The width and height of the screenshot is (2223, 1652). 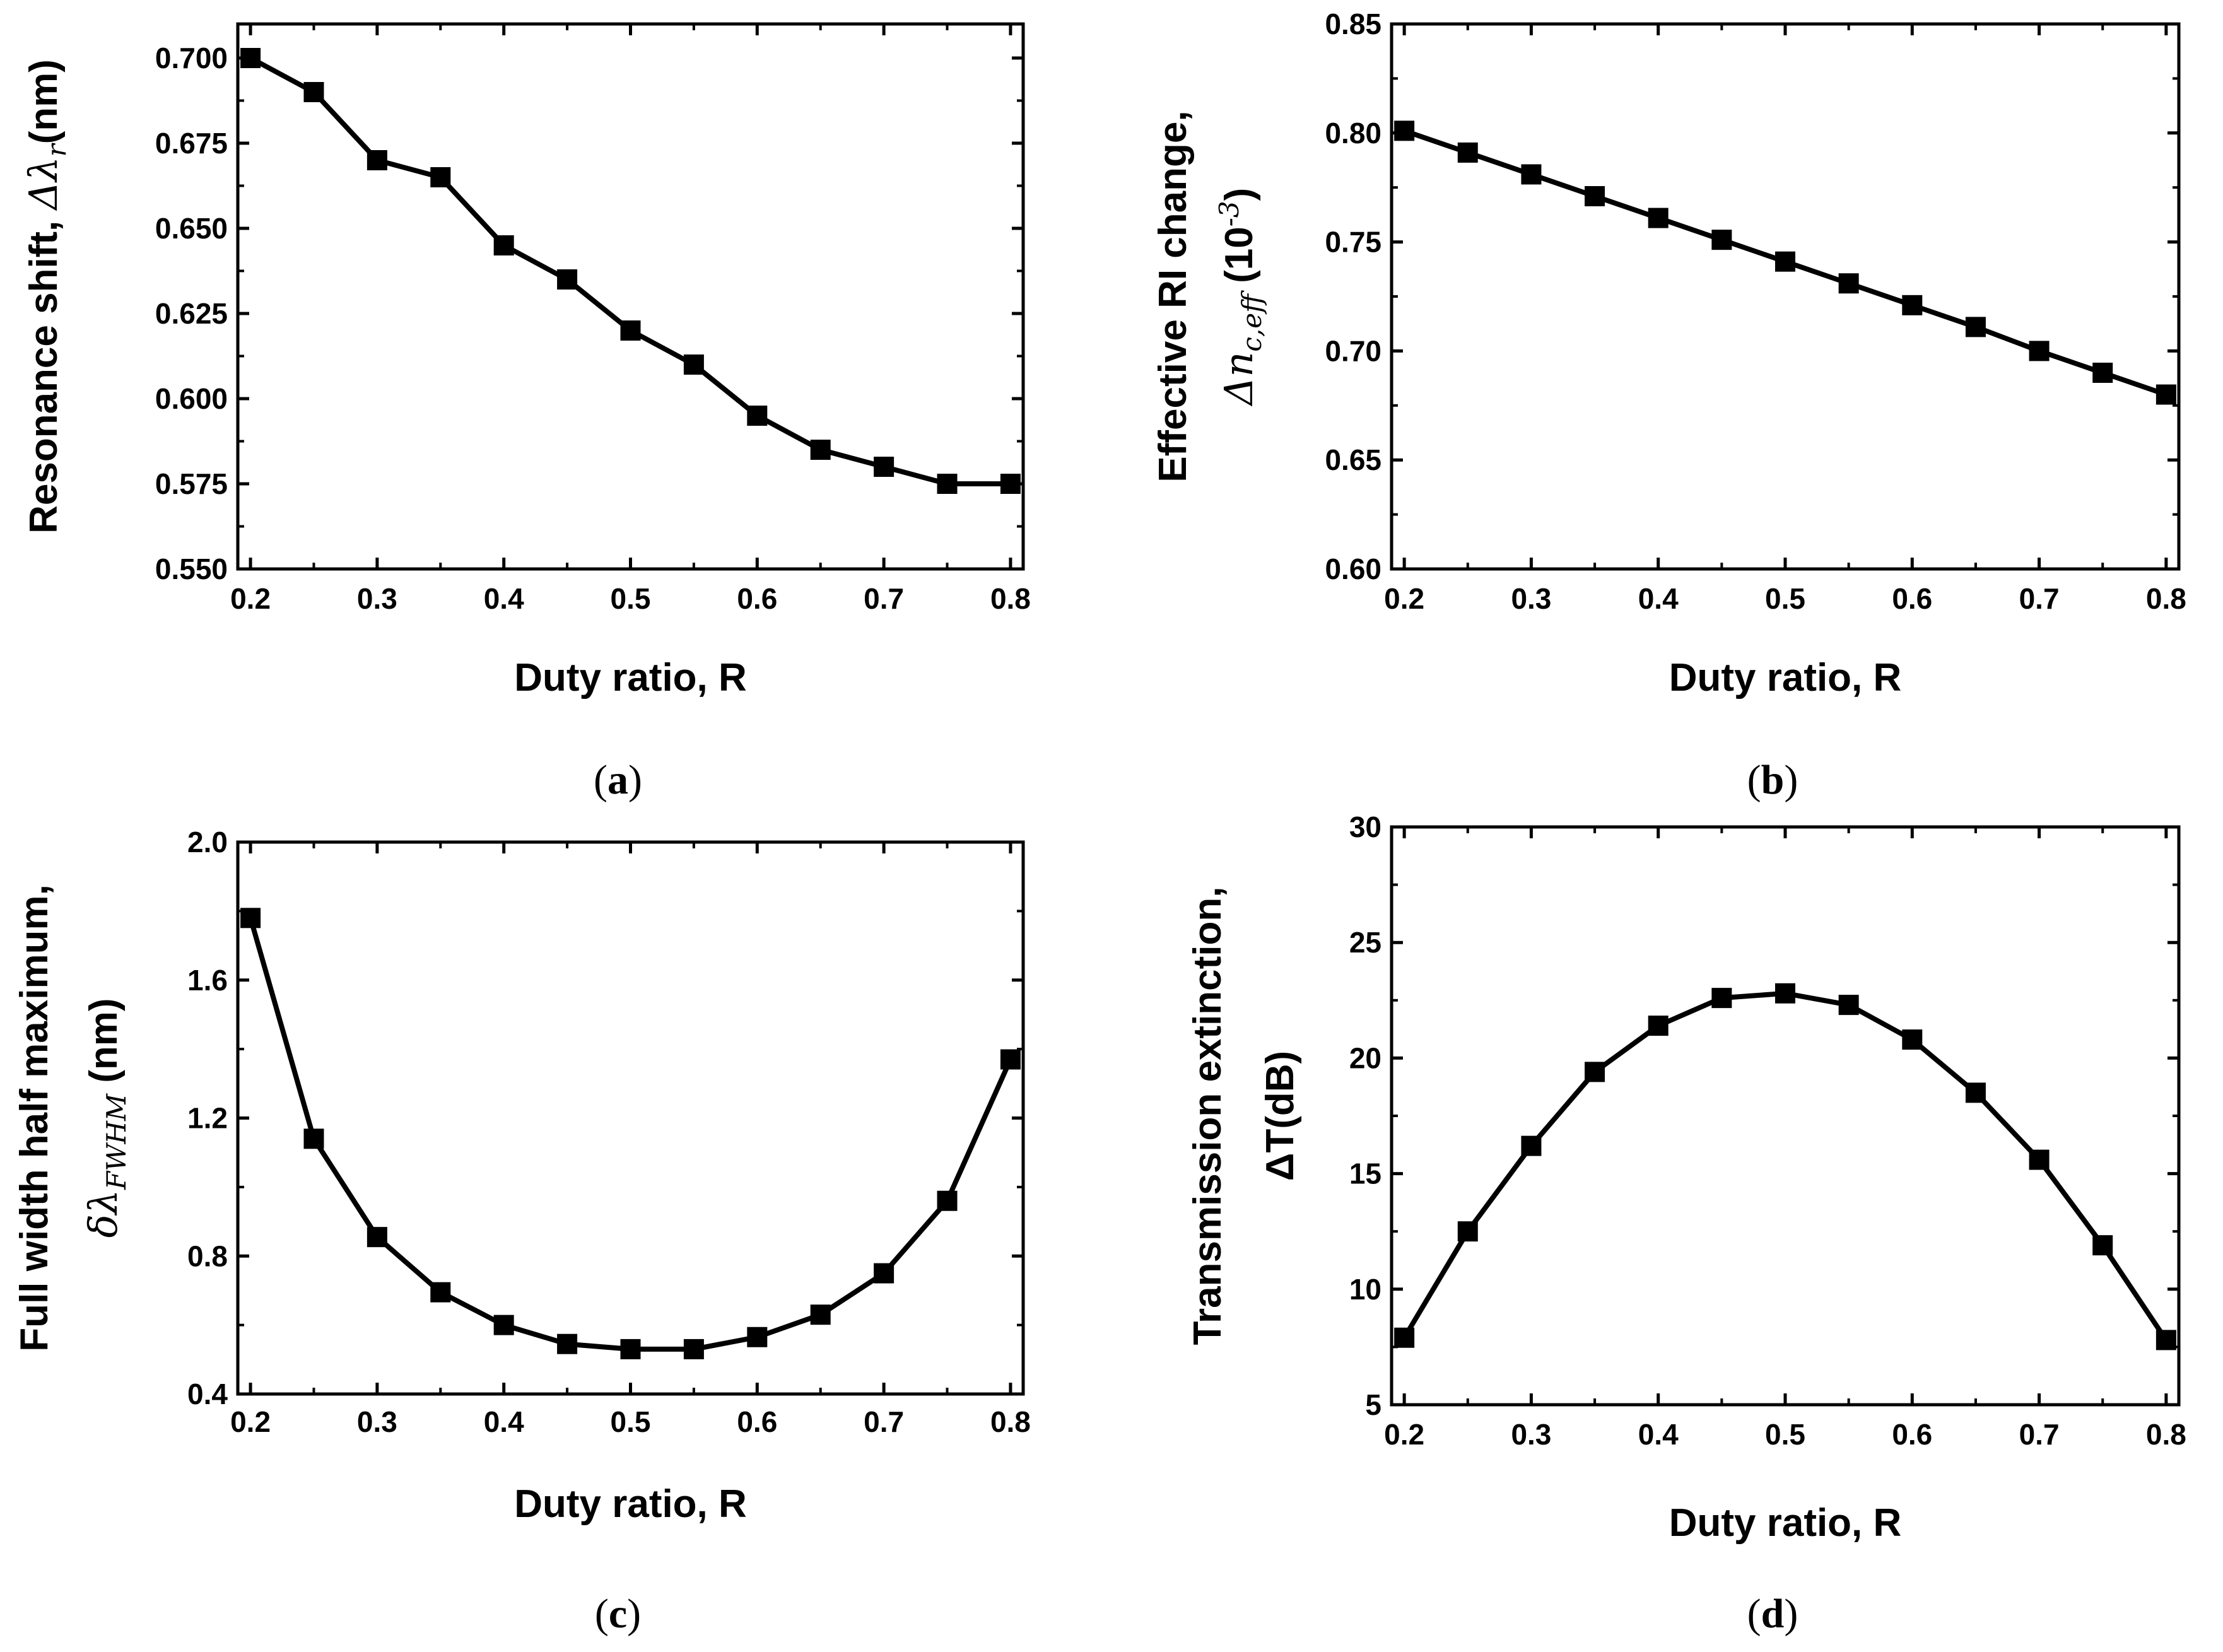 What do you see at coordinates (208, 1394) in the screenshot?
I see `y-tick-label: 0.4` at bounding box center [208, 1394].